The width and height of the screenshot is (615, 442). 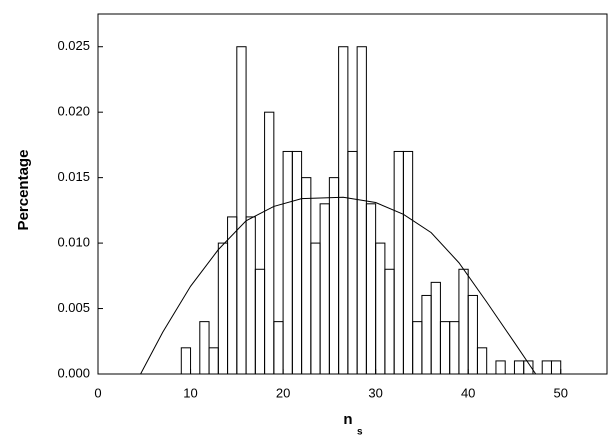 I want to click on y-tick-label: 0.020, so click(x=73, y=111).